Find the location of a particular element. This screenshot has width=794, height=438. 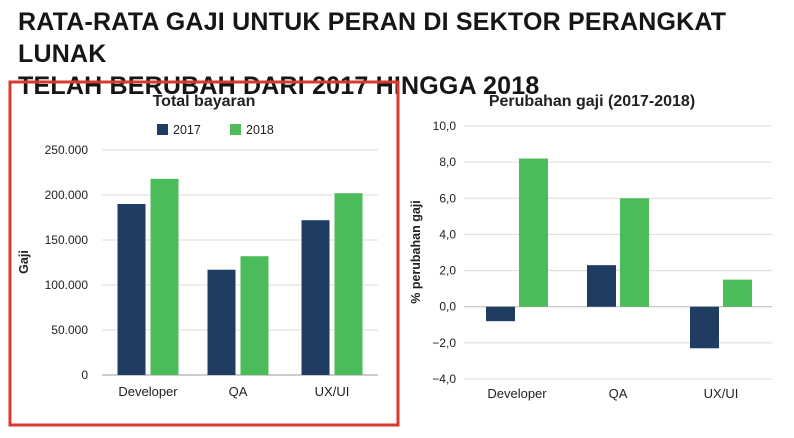

total-pay-ytick-label: 100.000 is located at coordinates (67, 285).